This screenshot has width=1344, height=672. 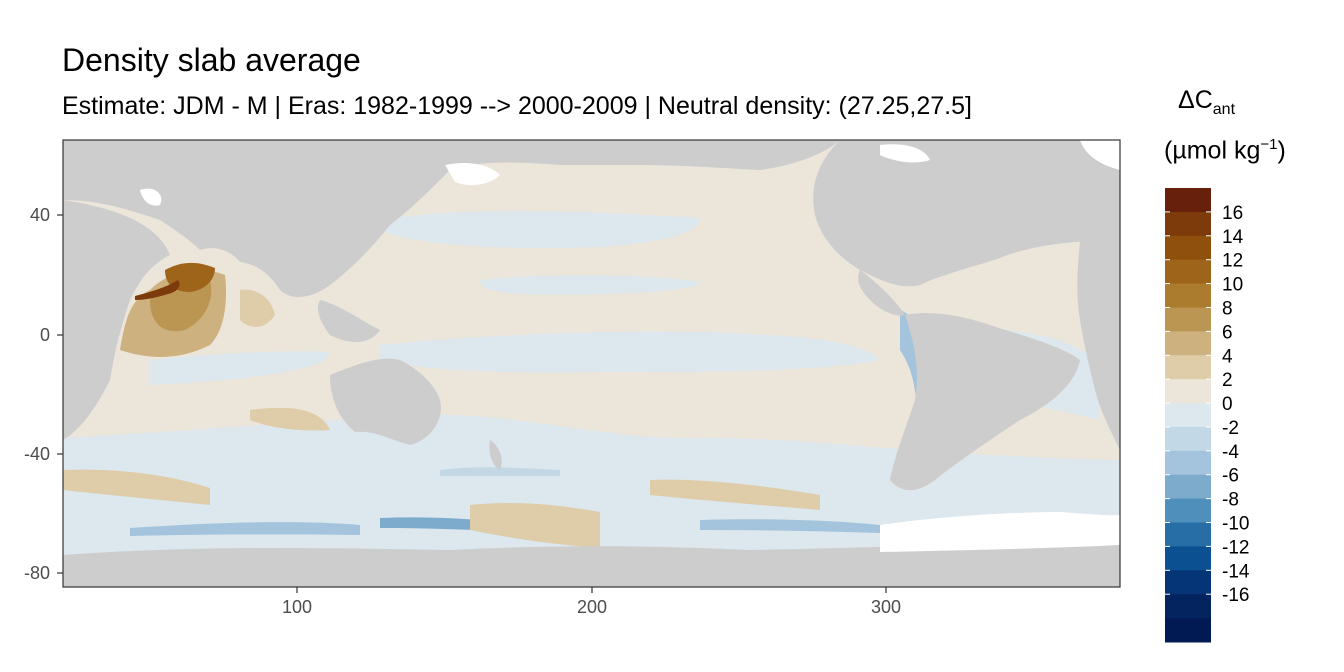 What do you see at coordinates (1230, 476) in the screenshot?
I see `legend-label: -6` at bounding box center [1230, 476].